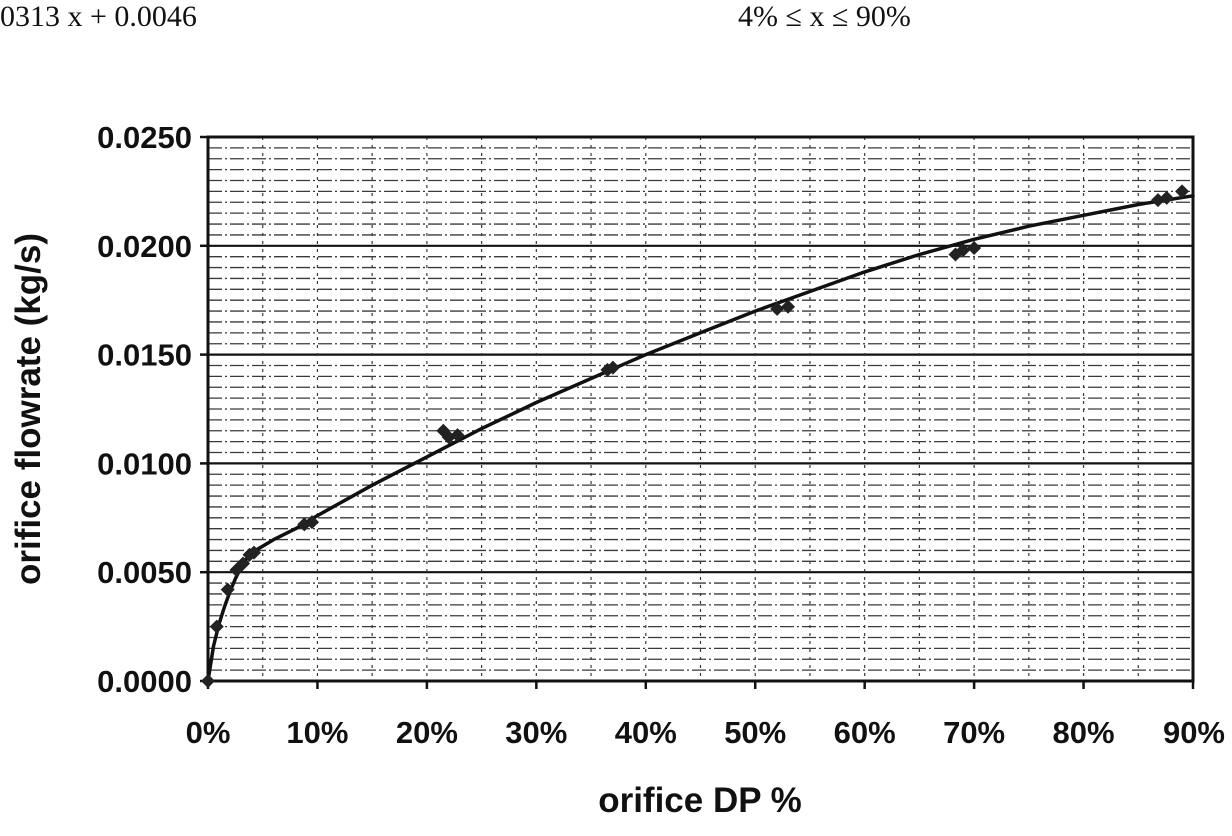  What do you see at coordinates (144, 572) in the screenshot?
I see `y-tick-label: 0.0050` at bounding box center [144, 572].